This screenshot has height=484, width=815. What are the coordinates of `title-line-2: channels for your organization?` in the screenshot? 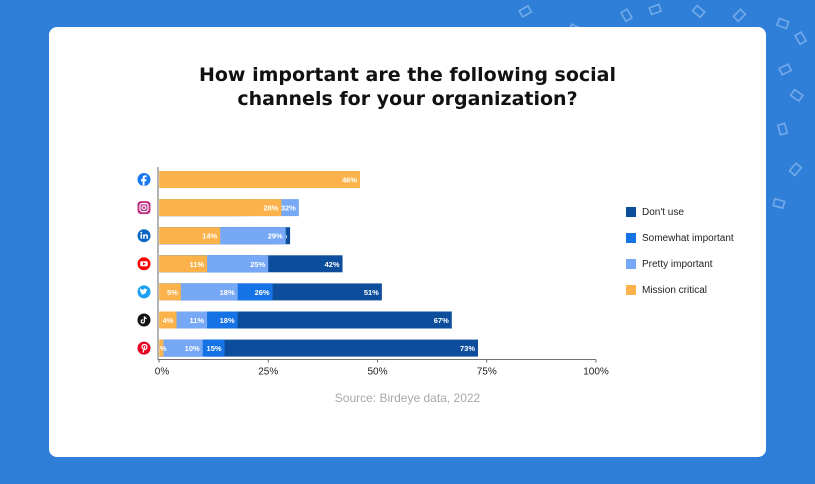 It's located at (407, 99).